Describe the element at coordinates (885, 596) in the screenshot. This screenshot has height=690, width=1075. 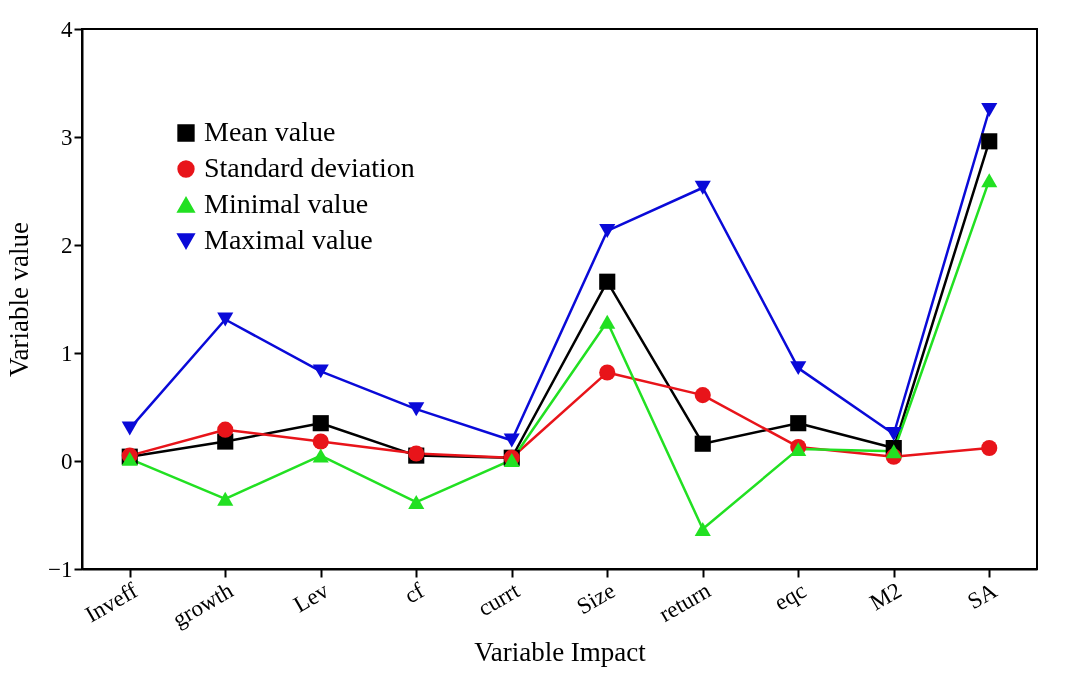
I see `x-tick-label: M2` at that location.